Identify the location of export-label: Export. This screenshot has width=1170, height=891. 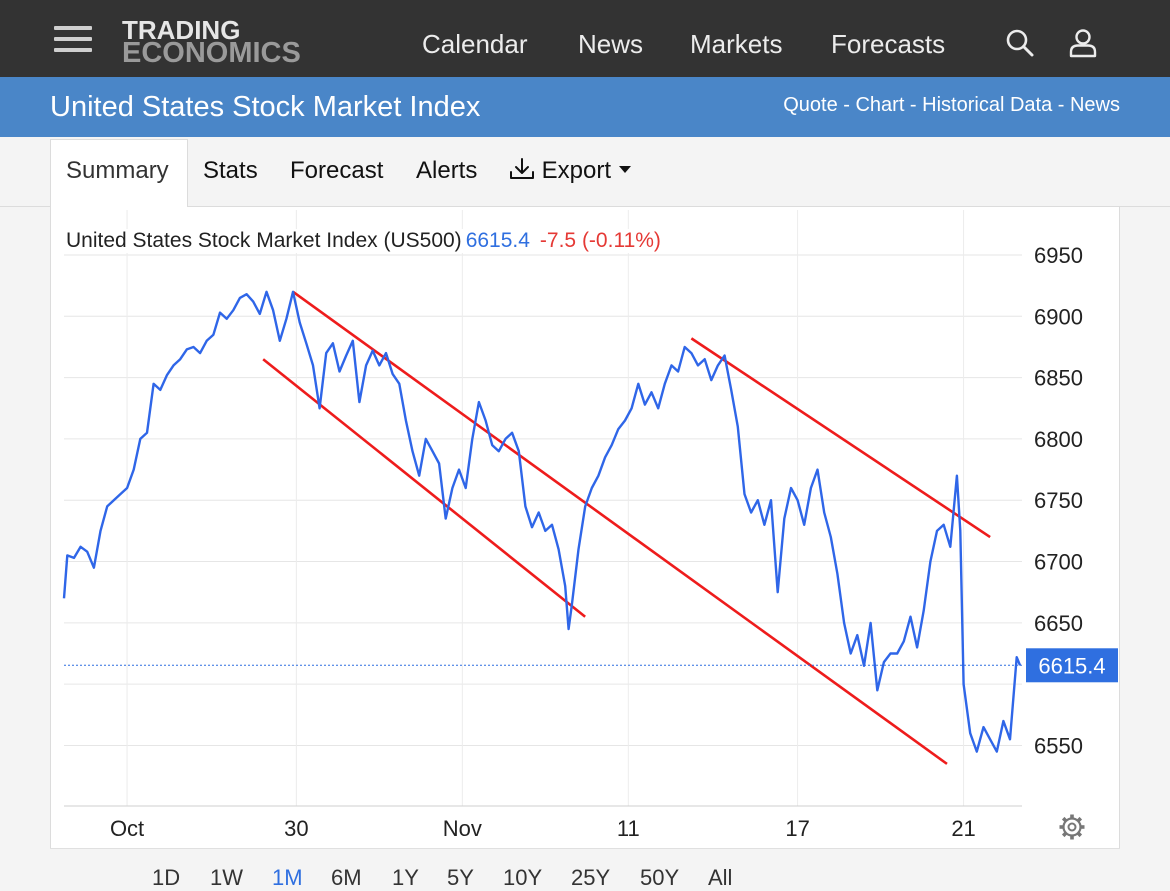
(576, 170).